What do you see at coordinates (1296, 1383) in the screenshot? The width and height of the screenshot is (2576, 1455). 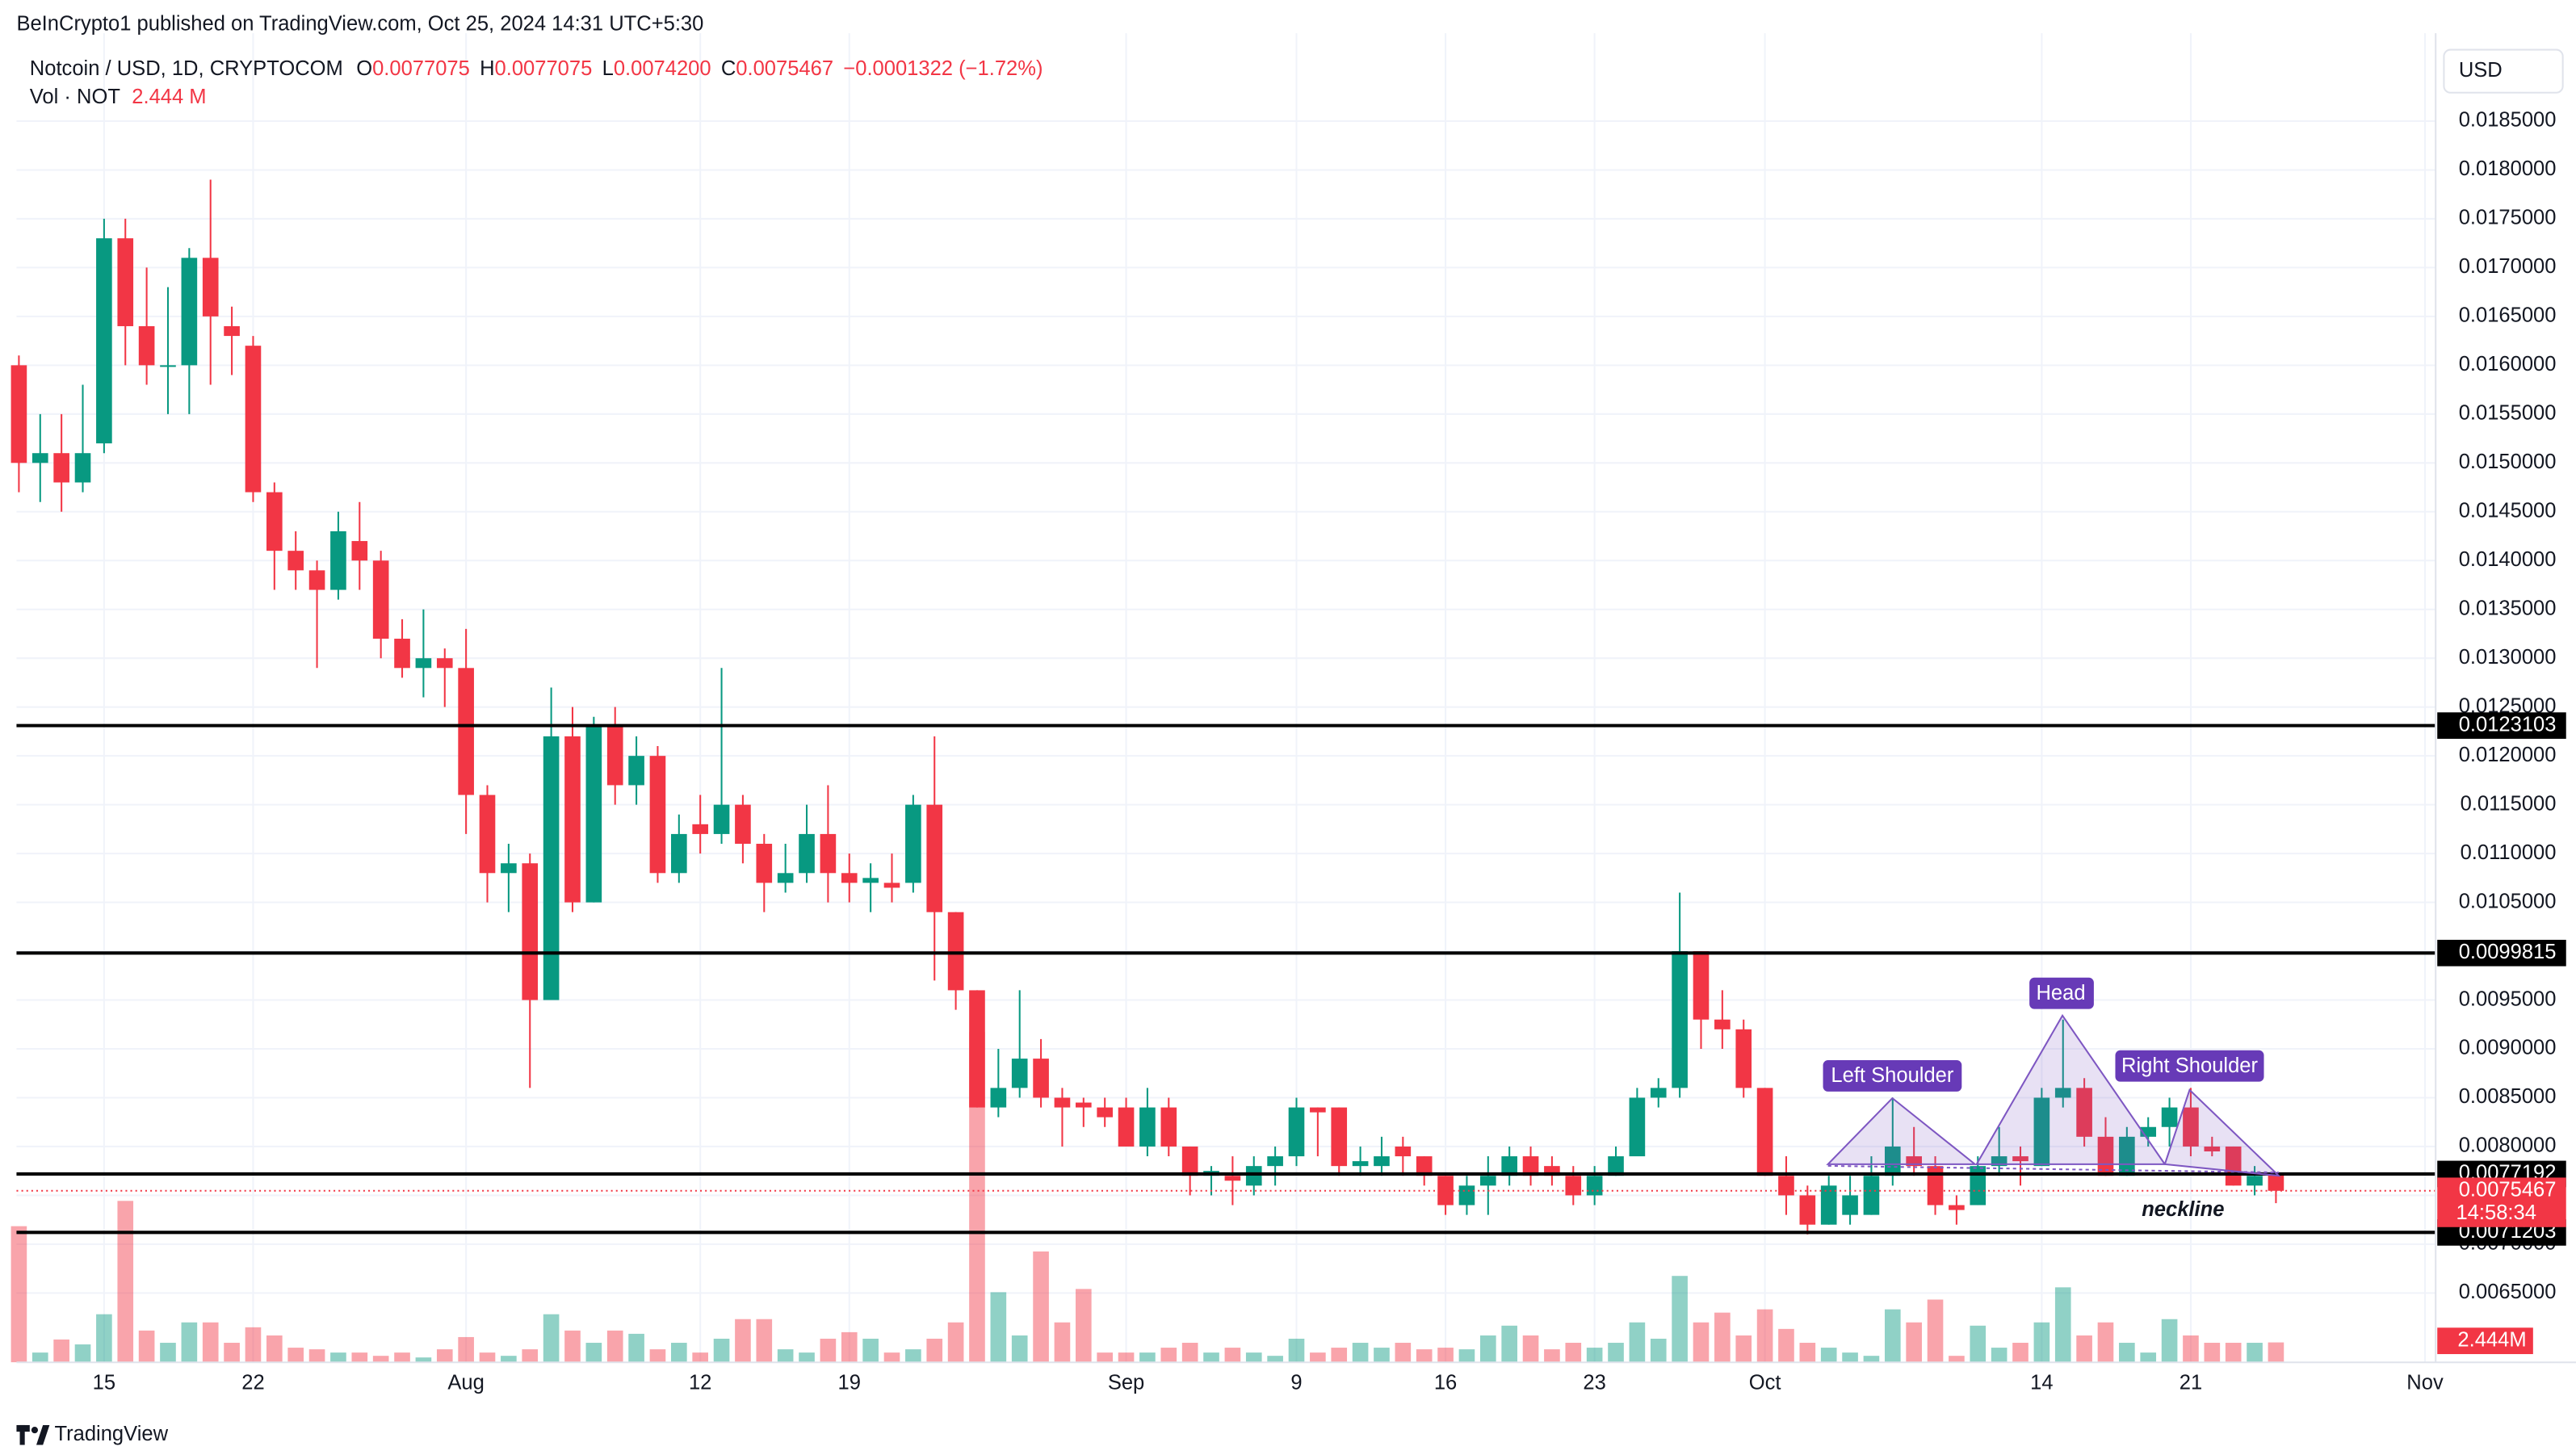 I see `x-tick-label: 9` at bounding box center [1296, 1383].